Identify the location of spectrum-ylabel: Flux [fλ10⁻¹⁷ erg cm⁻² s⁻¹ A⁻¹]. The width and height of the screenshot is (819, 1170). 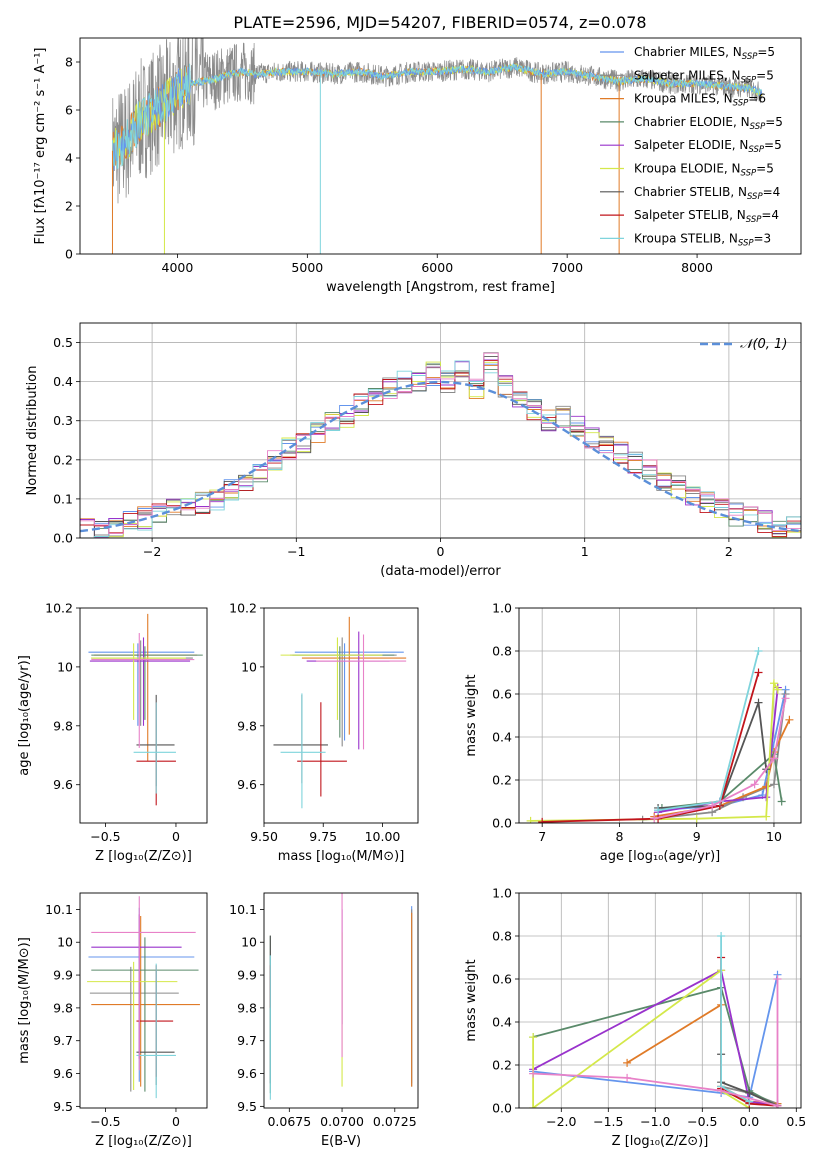
(40, 146).